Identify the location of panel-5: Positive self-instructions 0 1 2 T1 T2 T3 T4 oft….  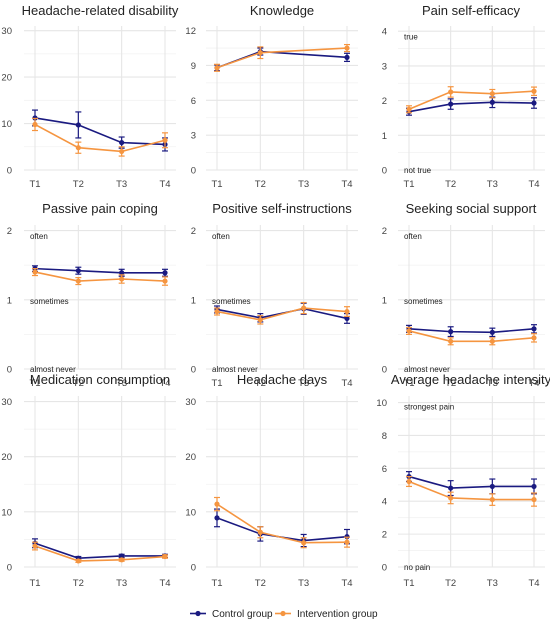
(274, 295).